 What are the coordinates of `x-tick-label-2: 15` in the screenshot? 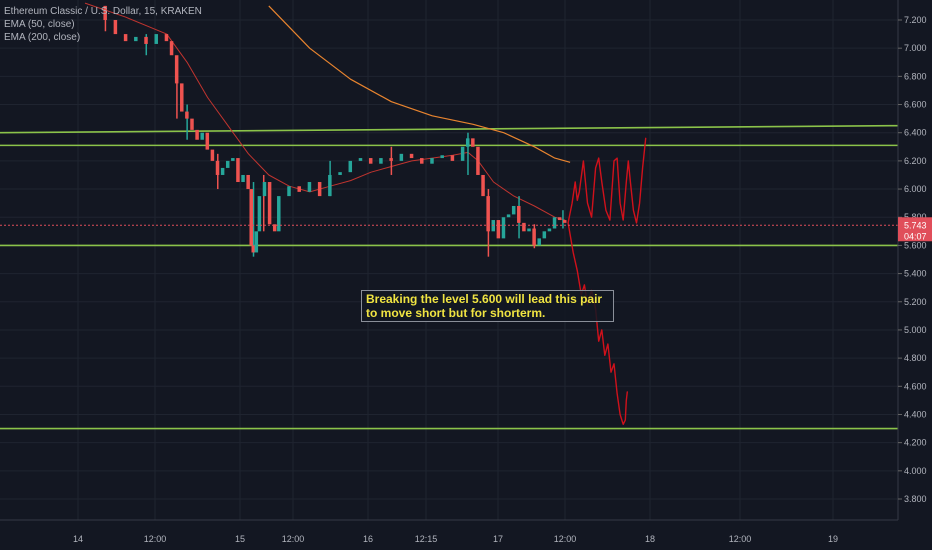 It's located at (240, 539).